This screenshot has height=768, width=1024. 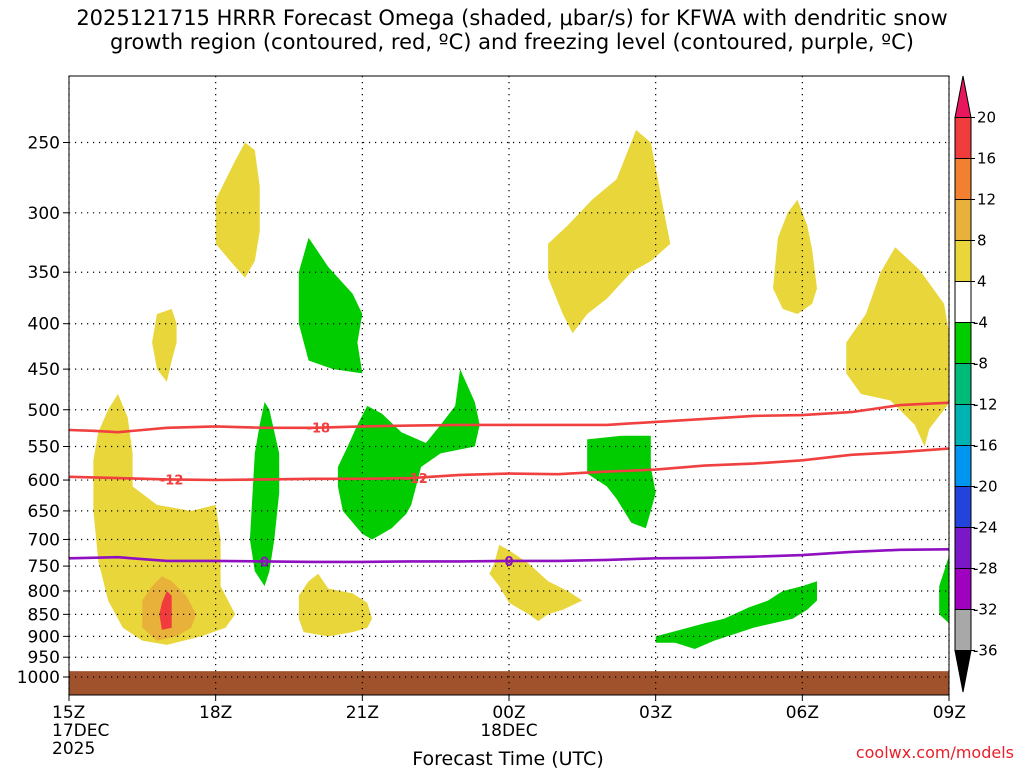 I want to click on y-tick-label: 700, so click(x=44, y=540).